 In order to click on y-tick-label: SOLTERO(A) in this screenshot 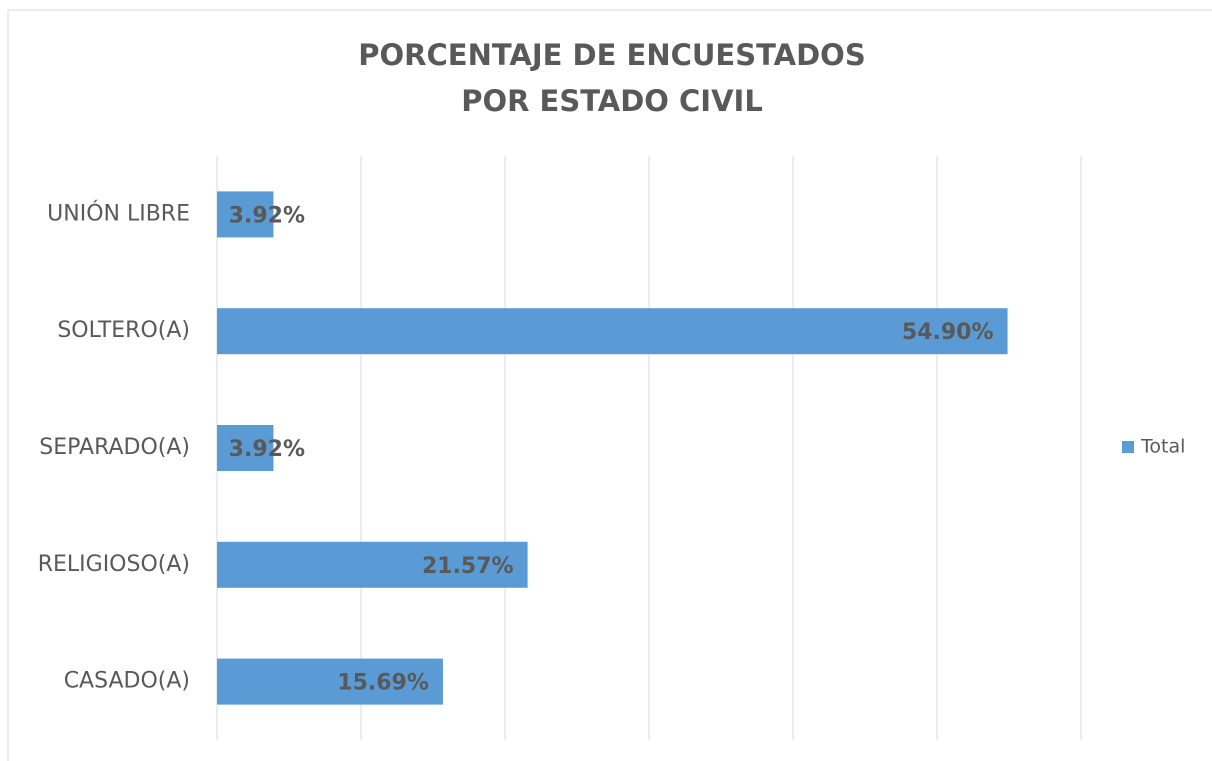, I will do `click(123, 330)`.